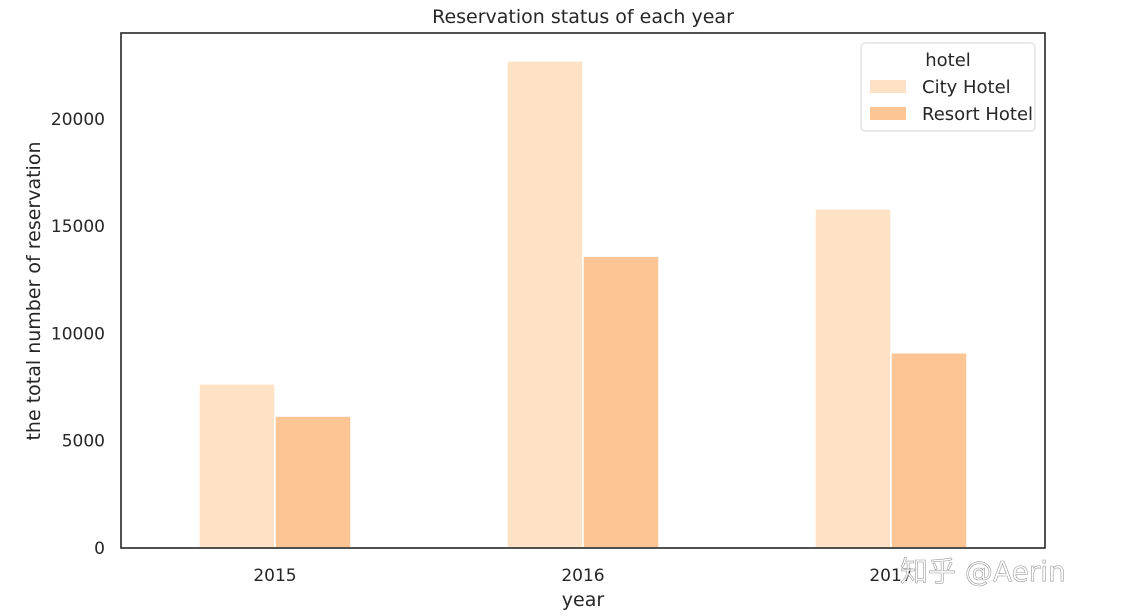 This screenshot has width=1122, height=616. What do you see at coordinates (853, 378) in the screenshot?
I see `bar-city-hotel-2017` at bounding box center [853, 378].